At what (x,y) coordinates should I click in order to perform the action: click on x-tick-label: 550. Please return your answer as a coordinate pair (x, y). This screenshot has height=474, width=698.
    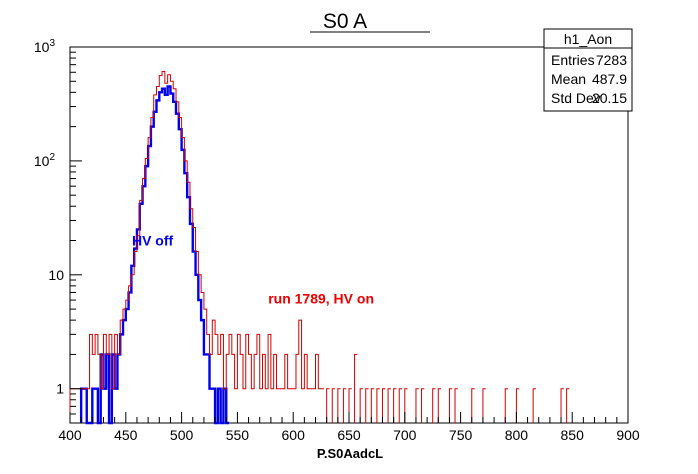
    Looking at the image, I should click on (238, 435).